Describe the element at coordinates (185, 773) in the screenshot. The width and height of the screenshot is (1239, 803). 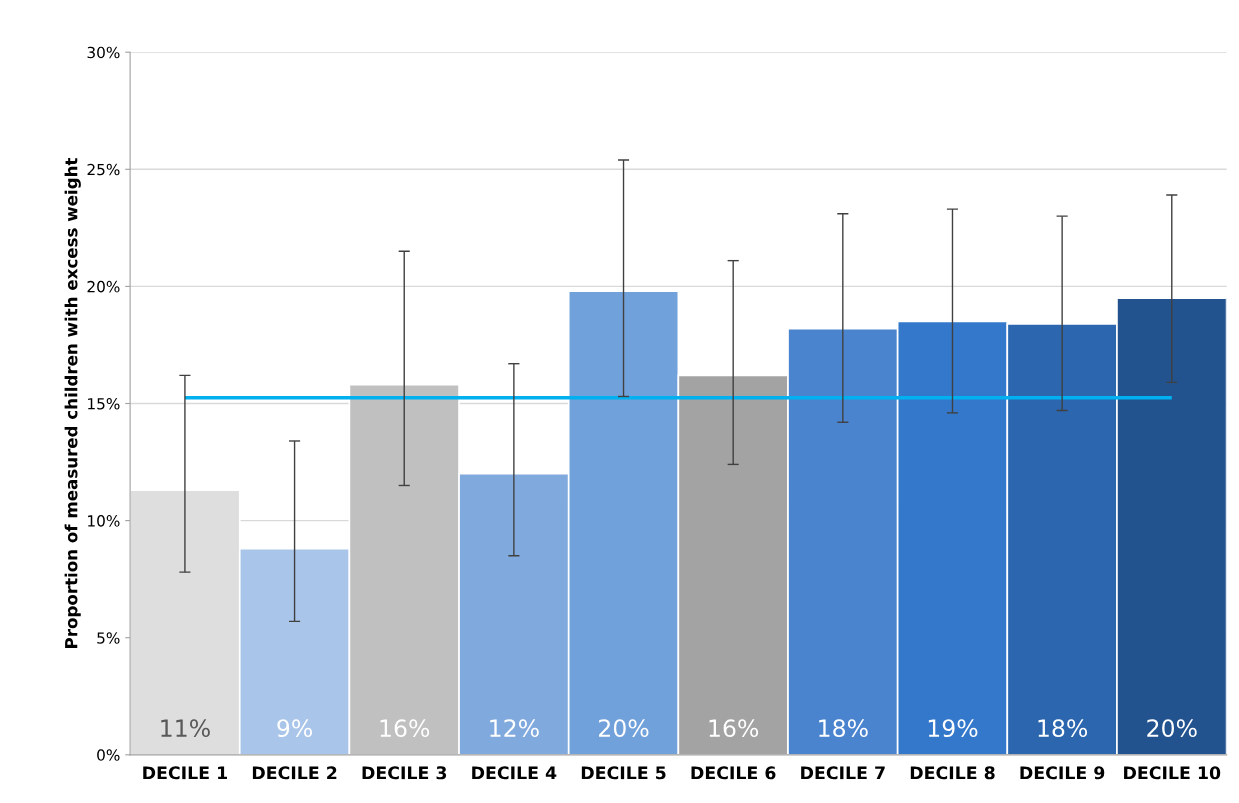
I see `x-tick-label: DECILE 1` at that location.